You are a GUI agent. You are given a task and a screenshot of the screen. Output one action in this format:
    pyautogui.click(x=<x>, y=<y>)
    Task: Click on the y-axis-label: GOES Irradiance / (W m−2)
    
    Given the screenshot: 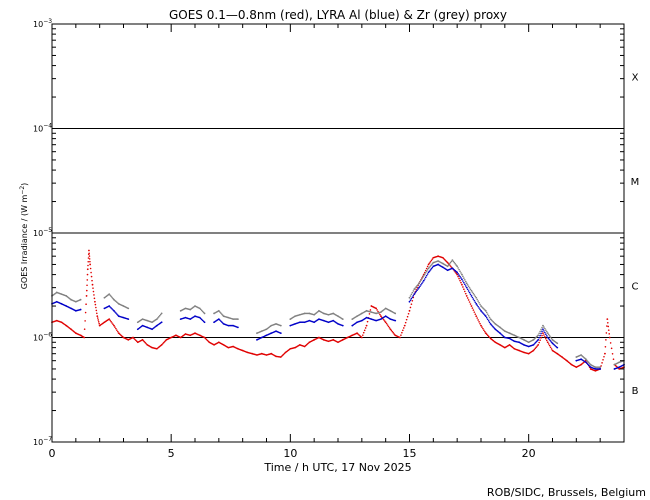 What is the action you would take?
    pyautogui.click(x=24, y=236)
    